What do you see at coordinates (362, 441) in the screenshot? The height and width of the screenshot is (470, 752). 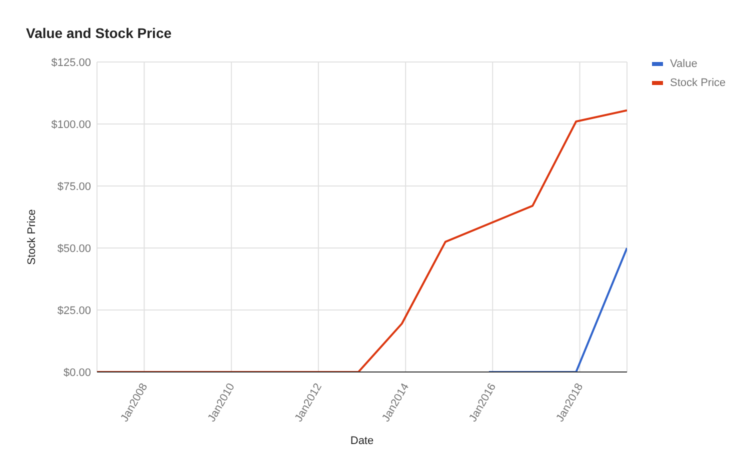 I see `x-axis-title: Date` at bounding box center [362, 441].